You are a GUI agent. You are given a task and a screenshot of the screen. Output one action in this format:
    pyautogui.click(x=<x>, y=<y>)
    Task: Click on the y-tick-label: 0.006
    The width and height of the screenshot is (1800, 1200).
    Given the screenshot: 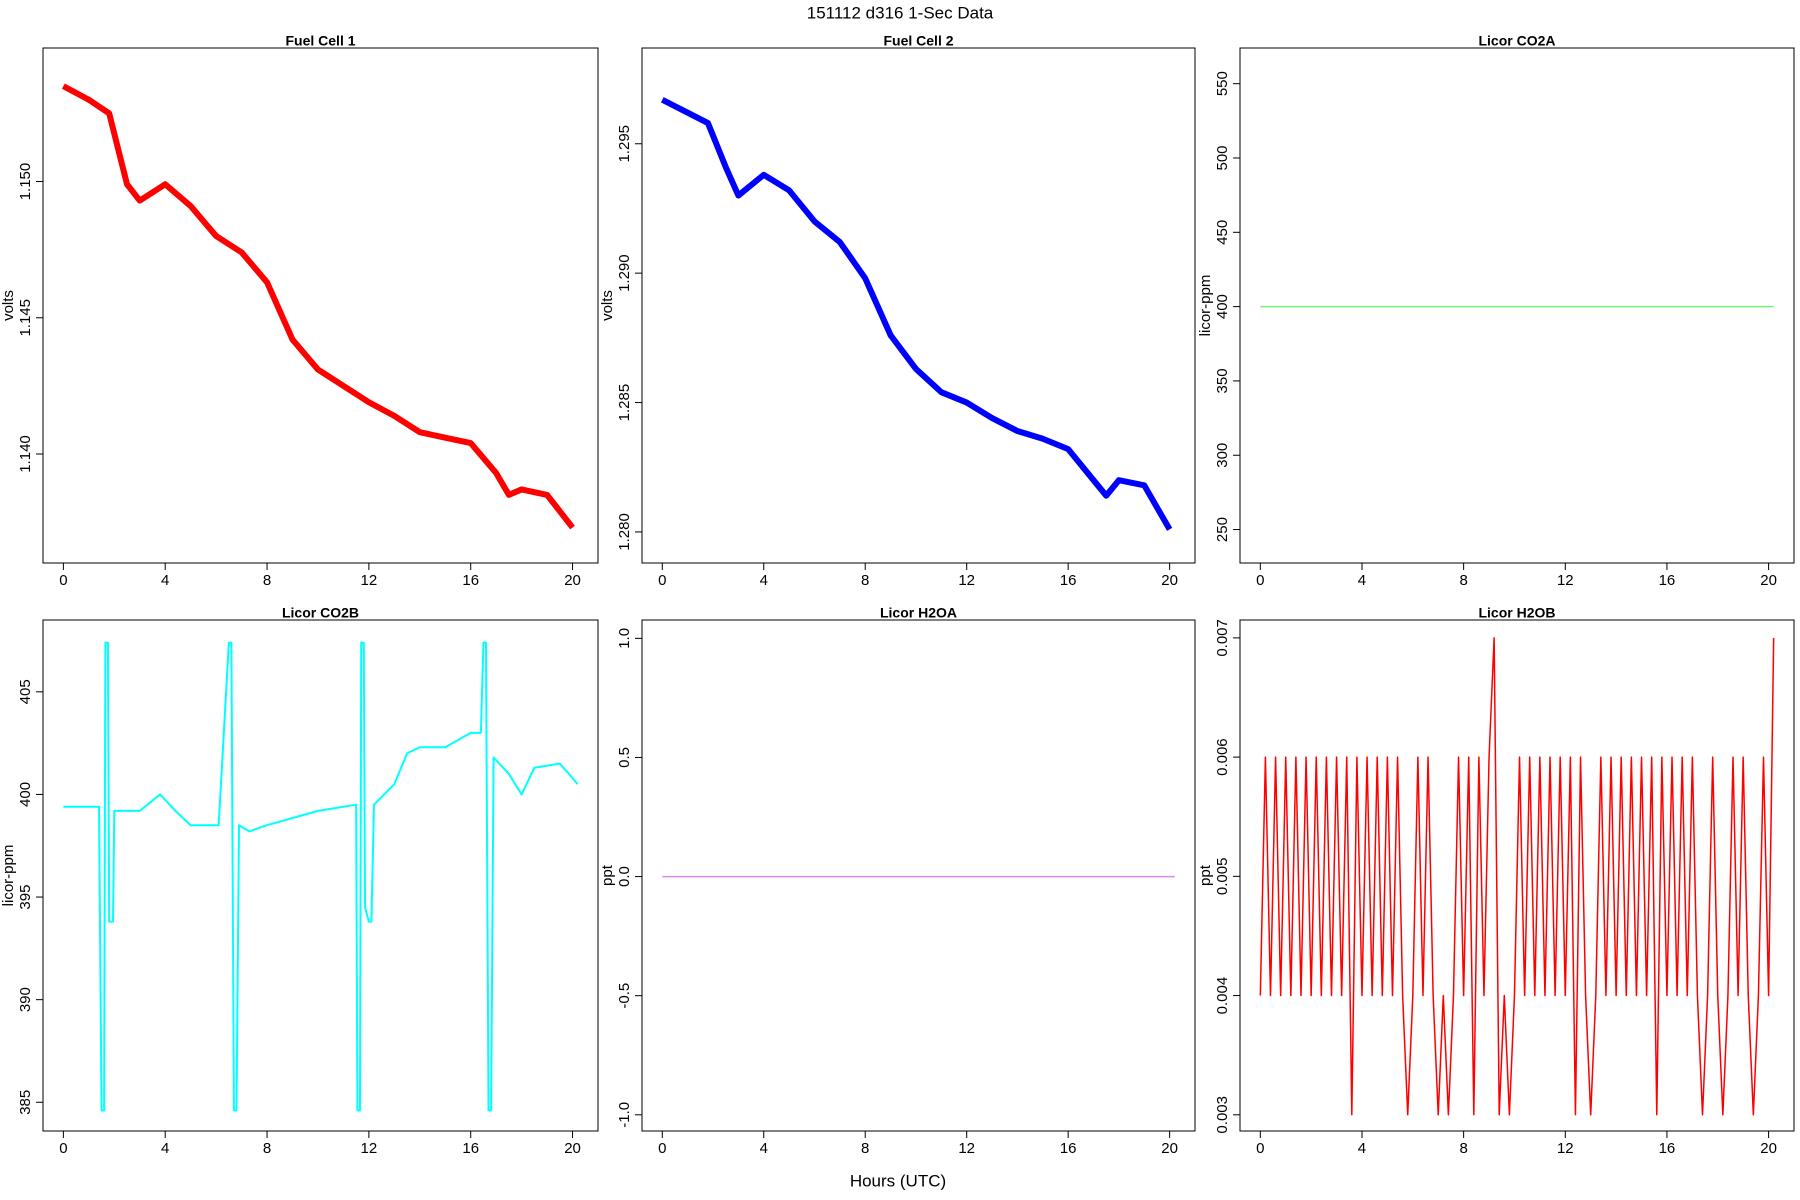 What is the action you would take?
    pyautogui.click(x=1222, y=757)
    